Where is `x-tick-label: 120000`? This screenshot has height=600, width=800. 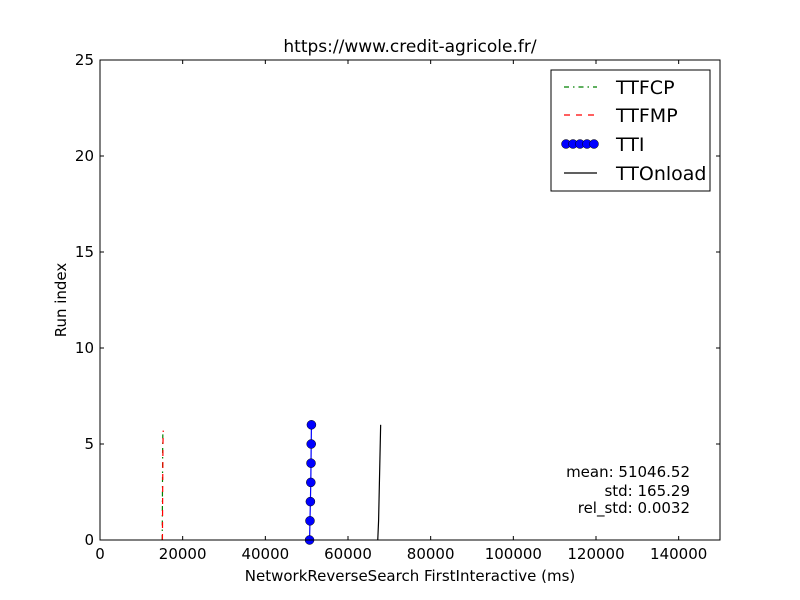 x-tick-label: 120000 is located at coordinates (595, 554).